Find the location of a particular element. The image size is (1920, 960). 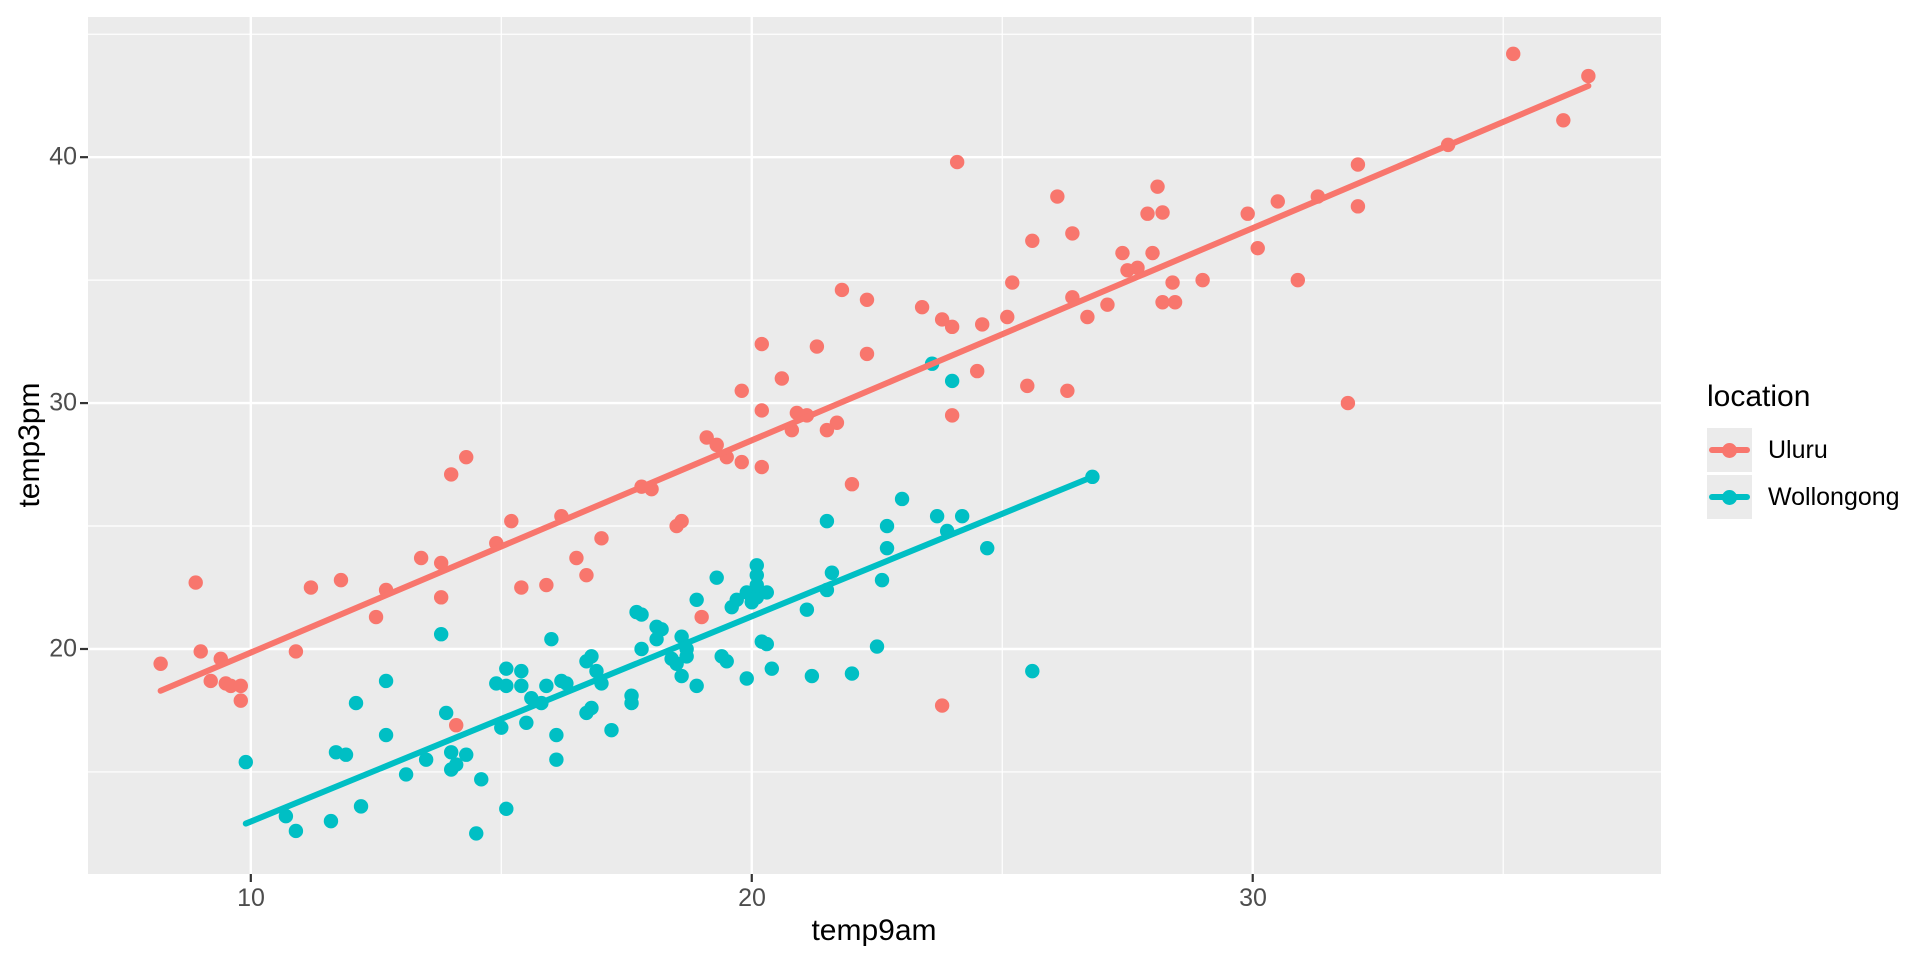

y-tick-label-30: 30 is located at coordinates (63, 402).